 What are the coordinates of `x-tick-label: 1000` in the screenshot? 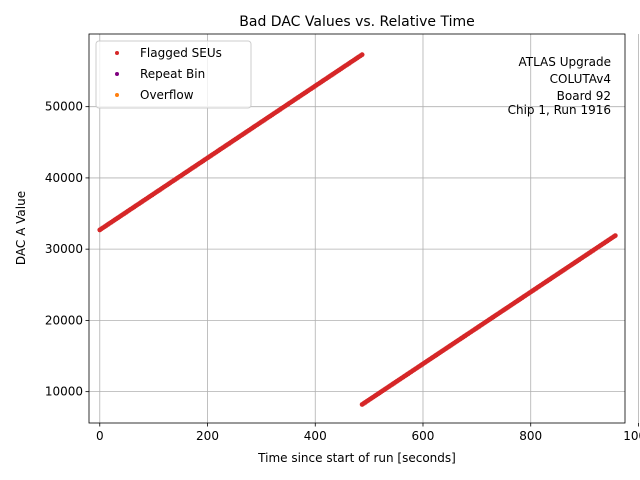 It's located at (631, 436).